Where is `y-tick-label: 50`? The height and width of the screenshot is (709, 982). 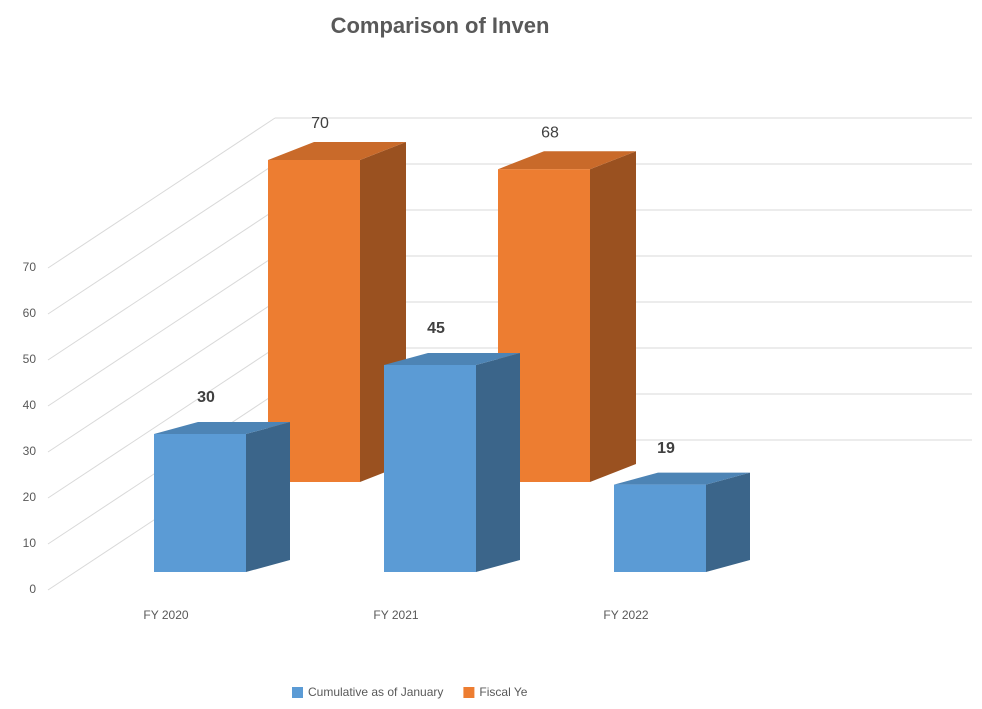
y-tick-label: 50 is located at coordinates (30, 359).